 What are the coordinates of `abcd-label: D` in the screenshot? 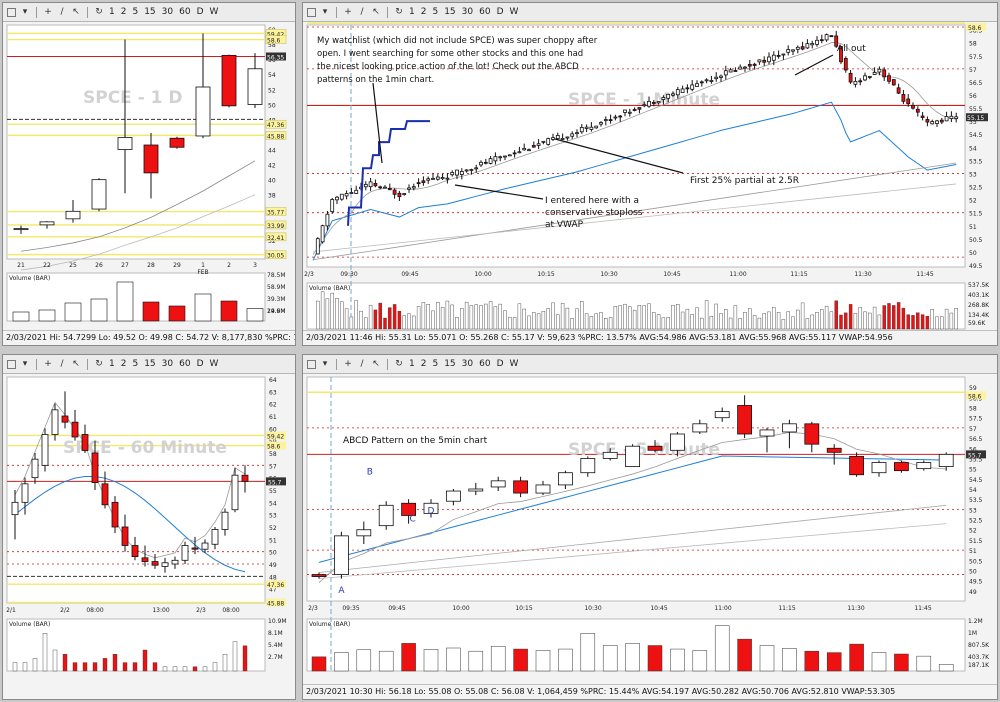 It's located at (431, 511).